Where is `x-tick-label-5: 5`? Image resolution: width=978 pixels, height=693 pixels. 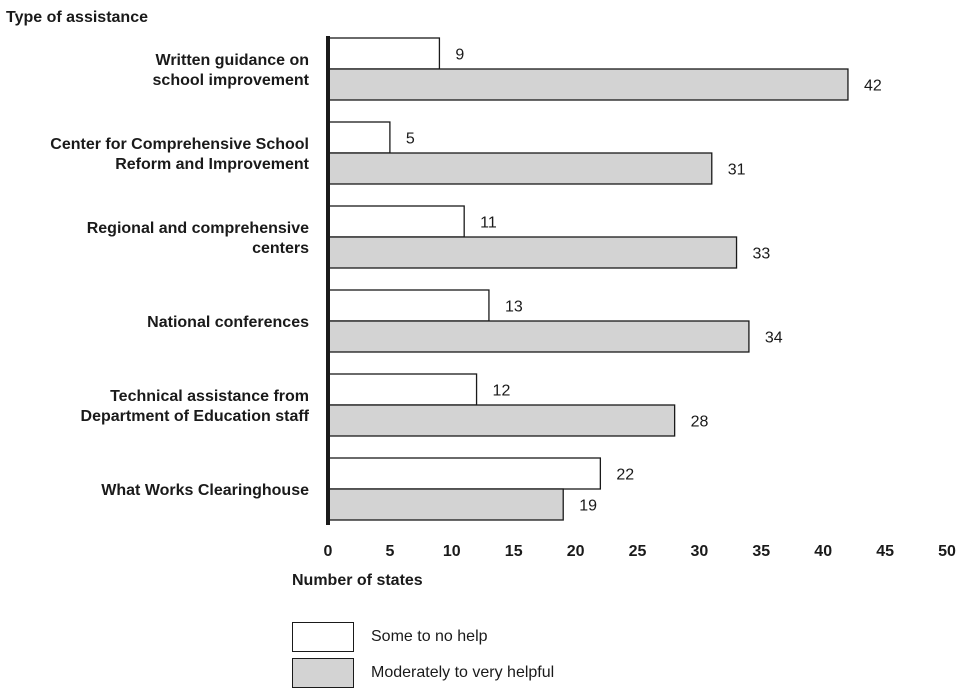
x-tick-label-5: 5 is located at coordinates (389, 551).